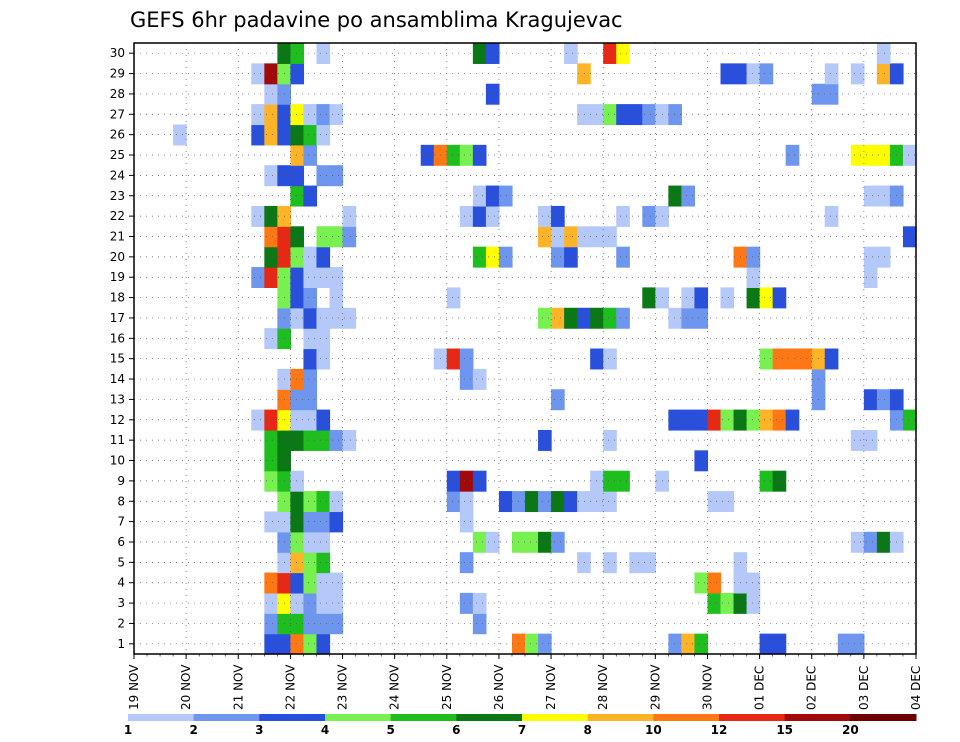  I want to click on x-tick-label: 26 NOV, so click(499, 687).